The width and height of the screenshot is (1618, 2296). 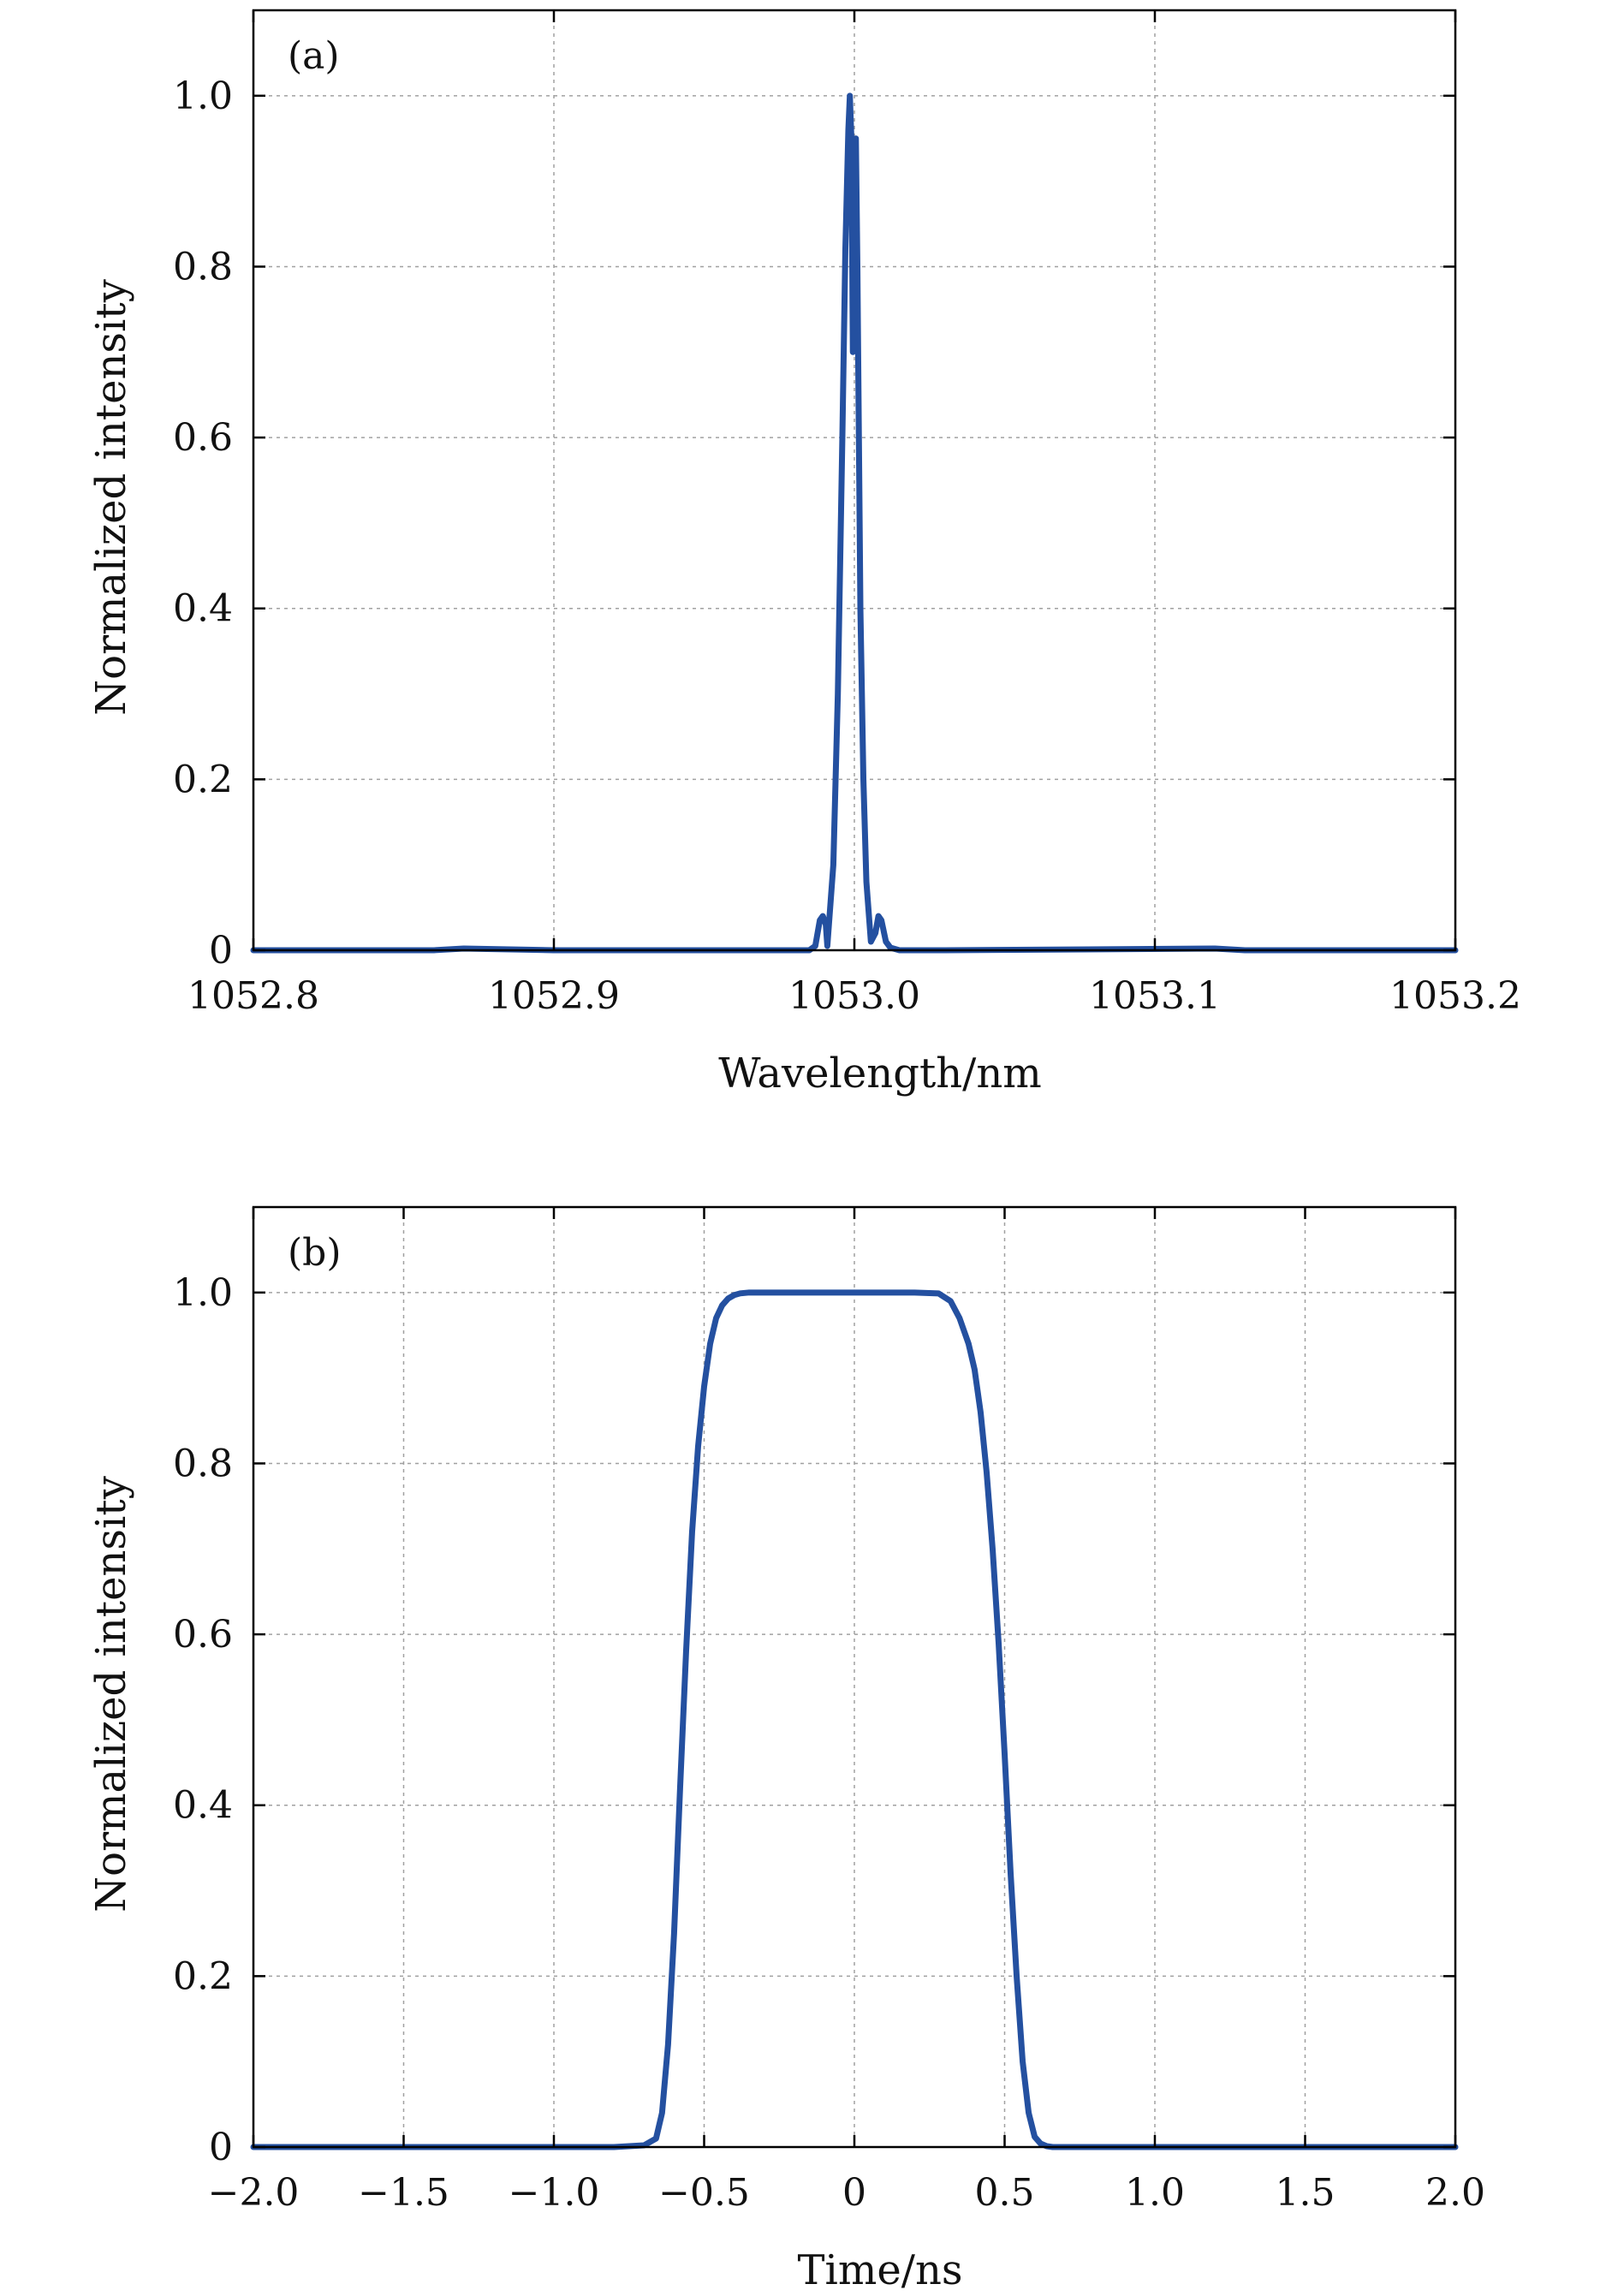 I want to click on panel-a-x-tick-label: 1053.0, so click(x=854, y=996).